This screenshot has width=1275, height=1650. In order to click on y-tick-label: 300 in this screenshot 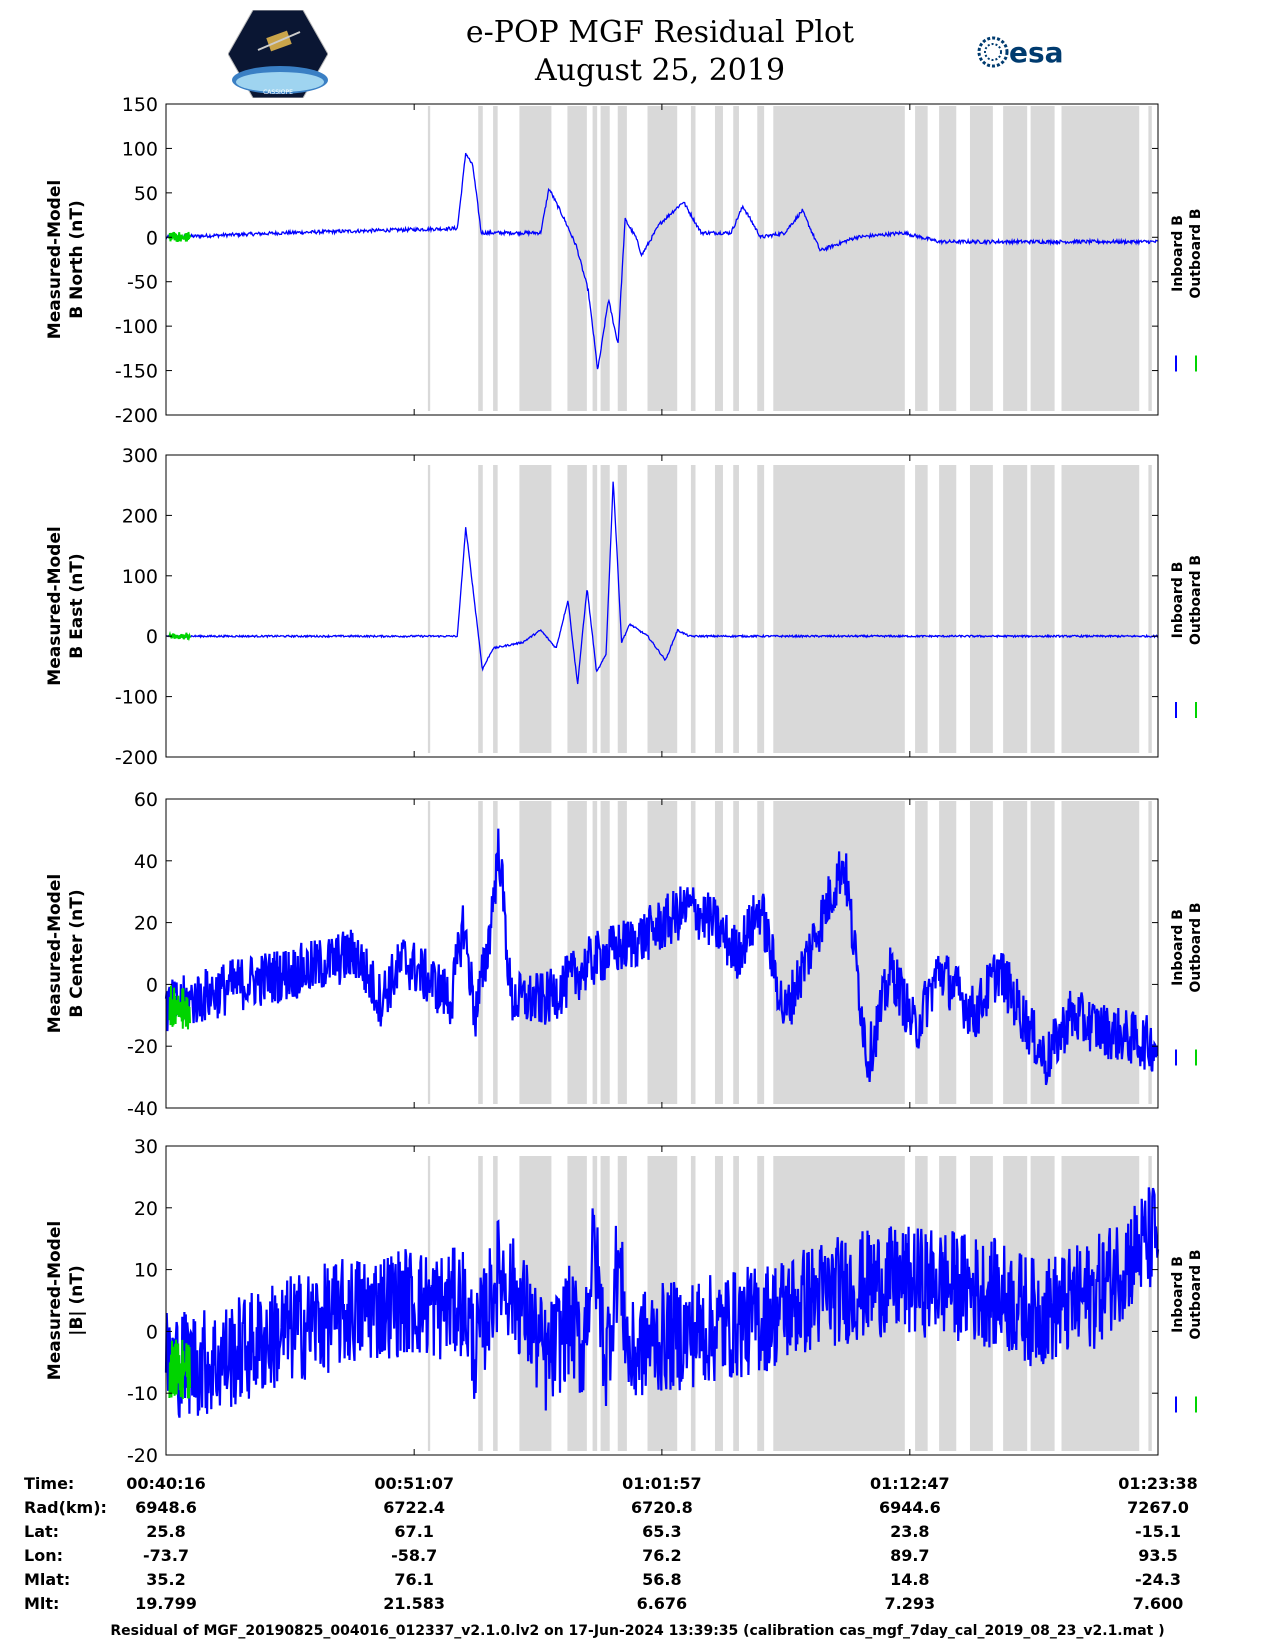, I will do `click(140, 456)`.